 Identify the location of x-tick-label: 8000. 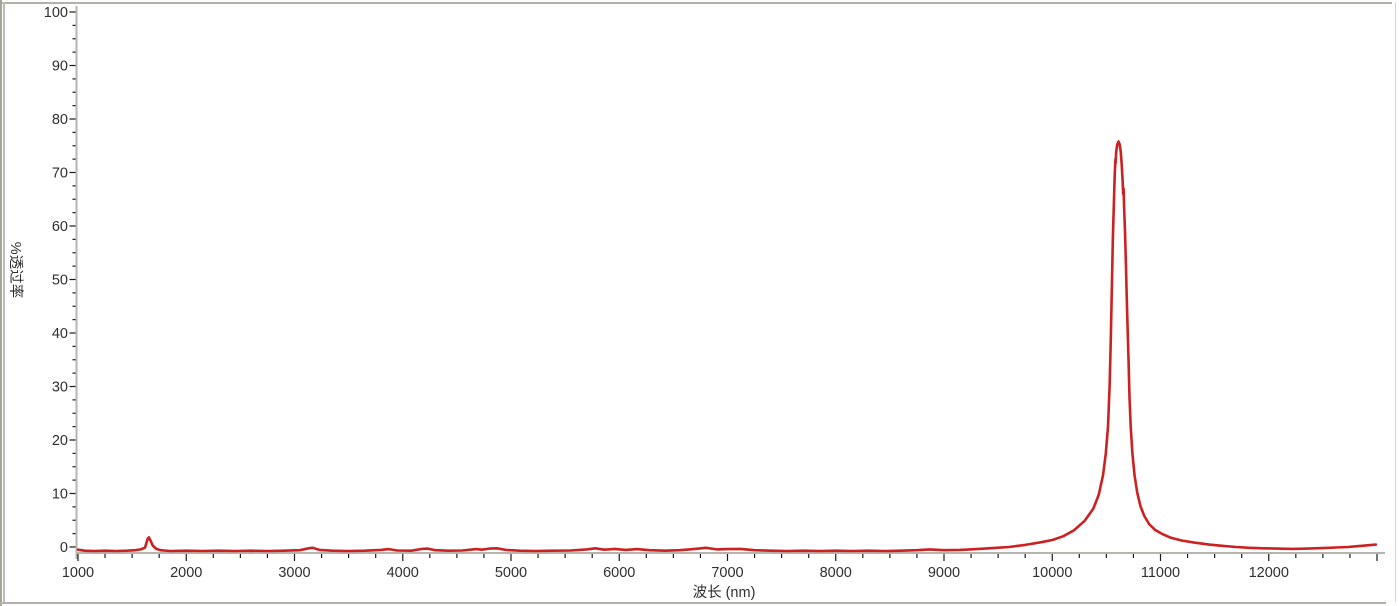
(836, 573).